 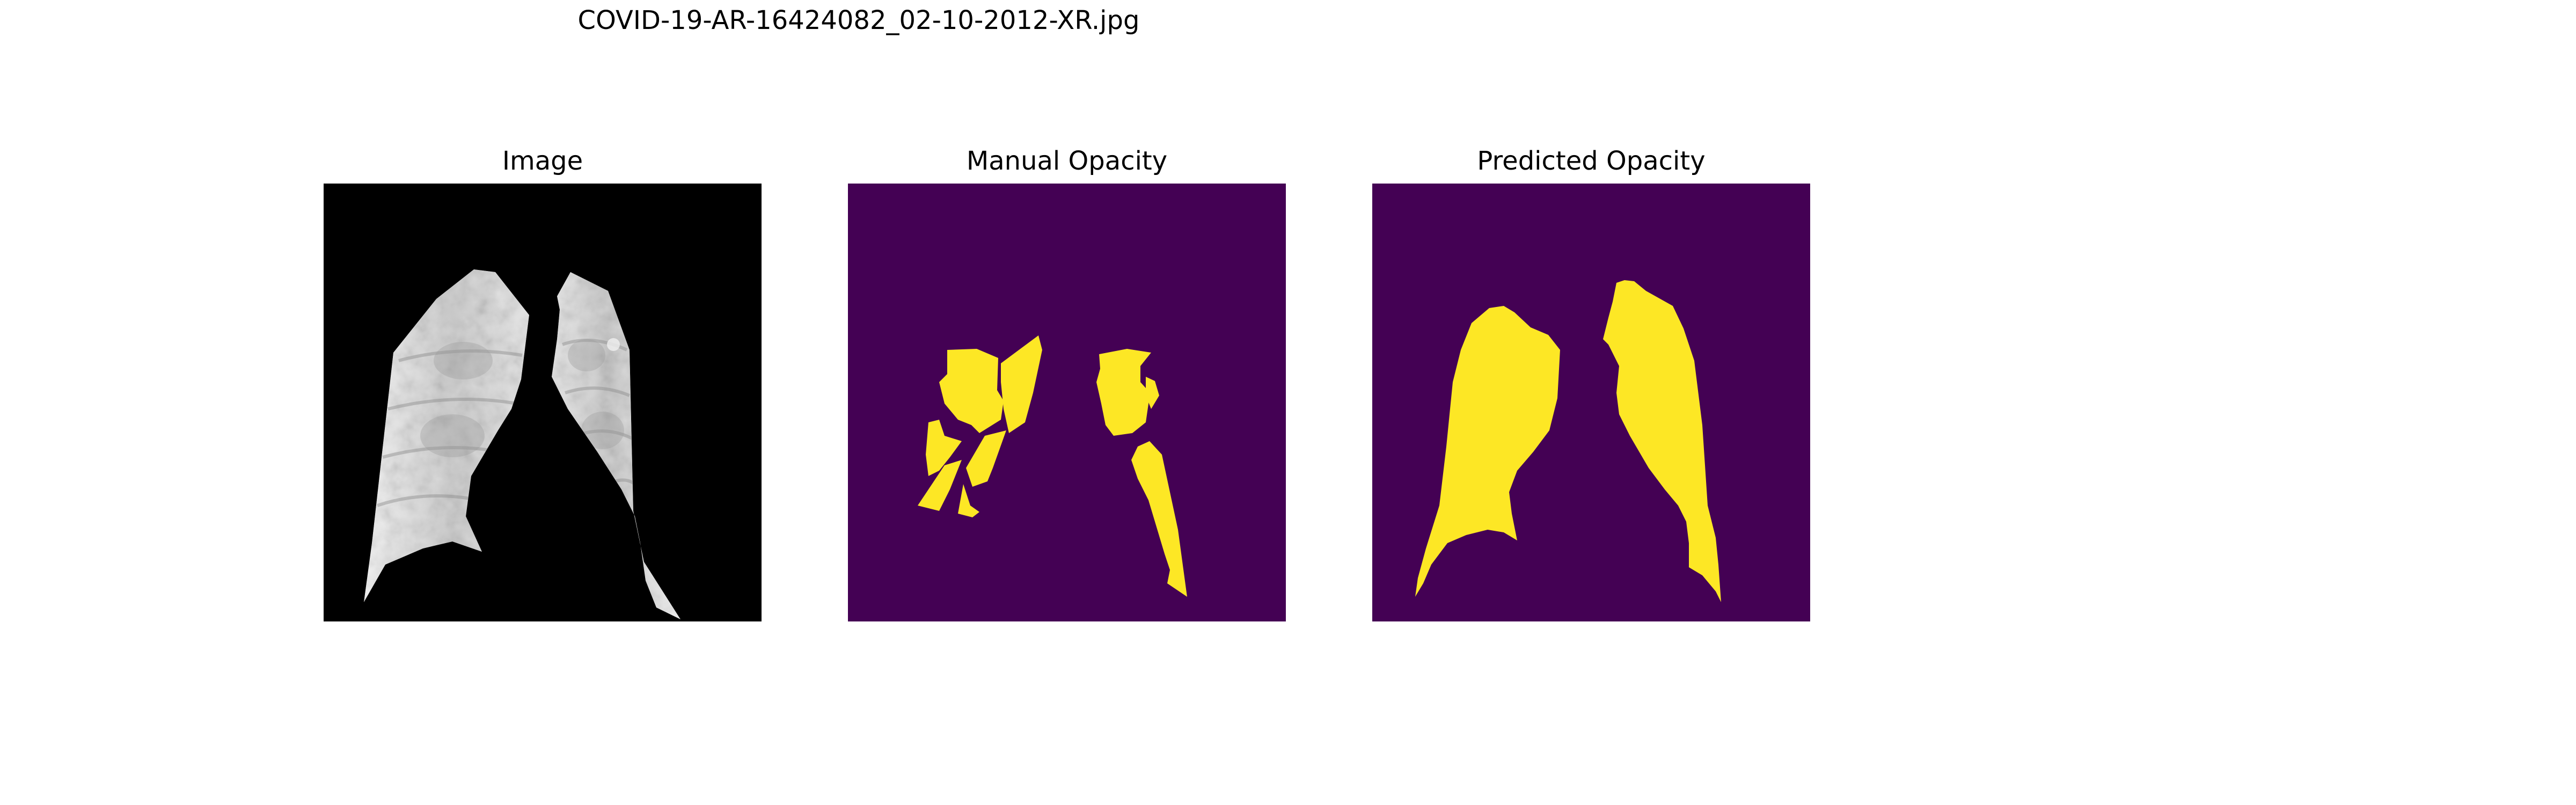 What do you see at coordinates (1067, 161) in the screenshot?
I see `panel-title-manual-opacity: Manual Opacity` at bounding box center [1067, 161].